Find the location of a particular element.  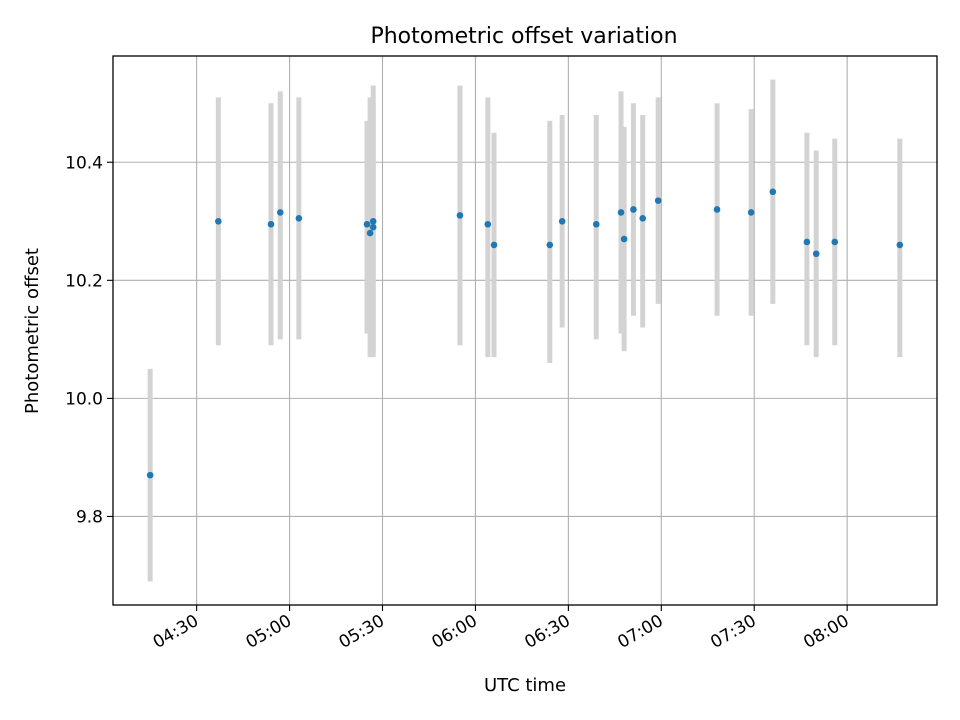

x-tick-label: 06:30 is located at coordinates (547, 632).